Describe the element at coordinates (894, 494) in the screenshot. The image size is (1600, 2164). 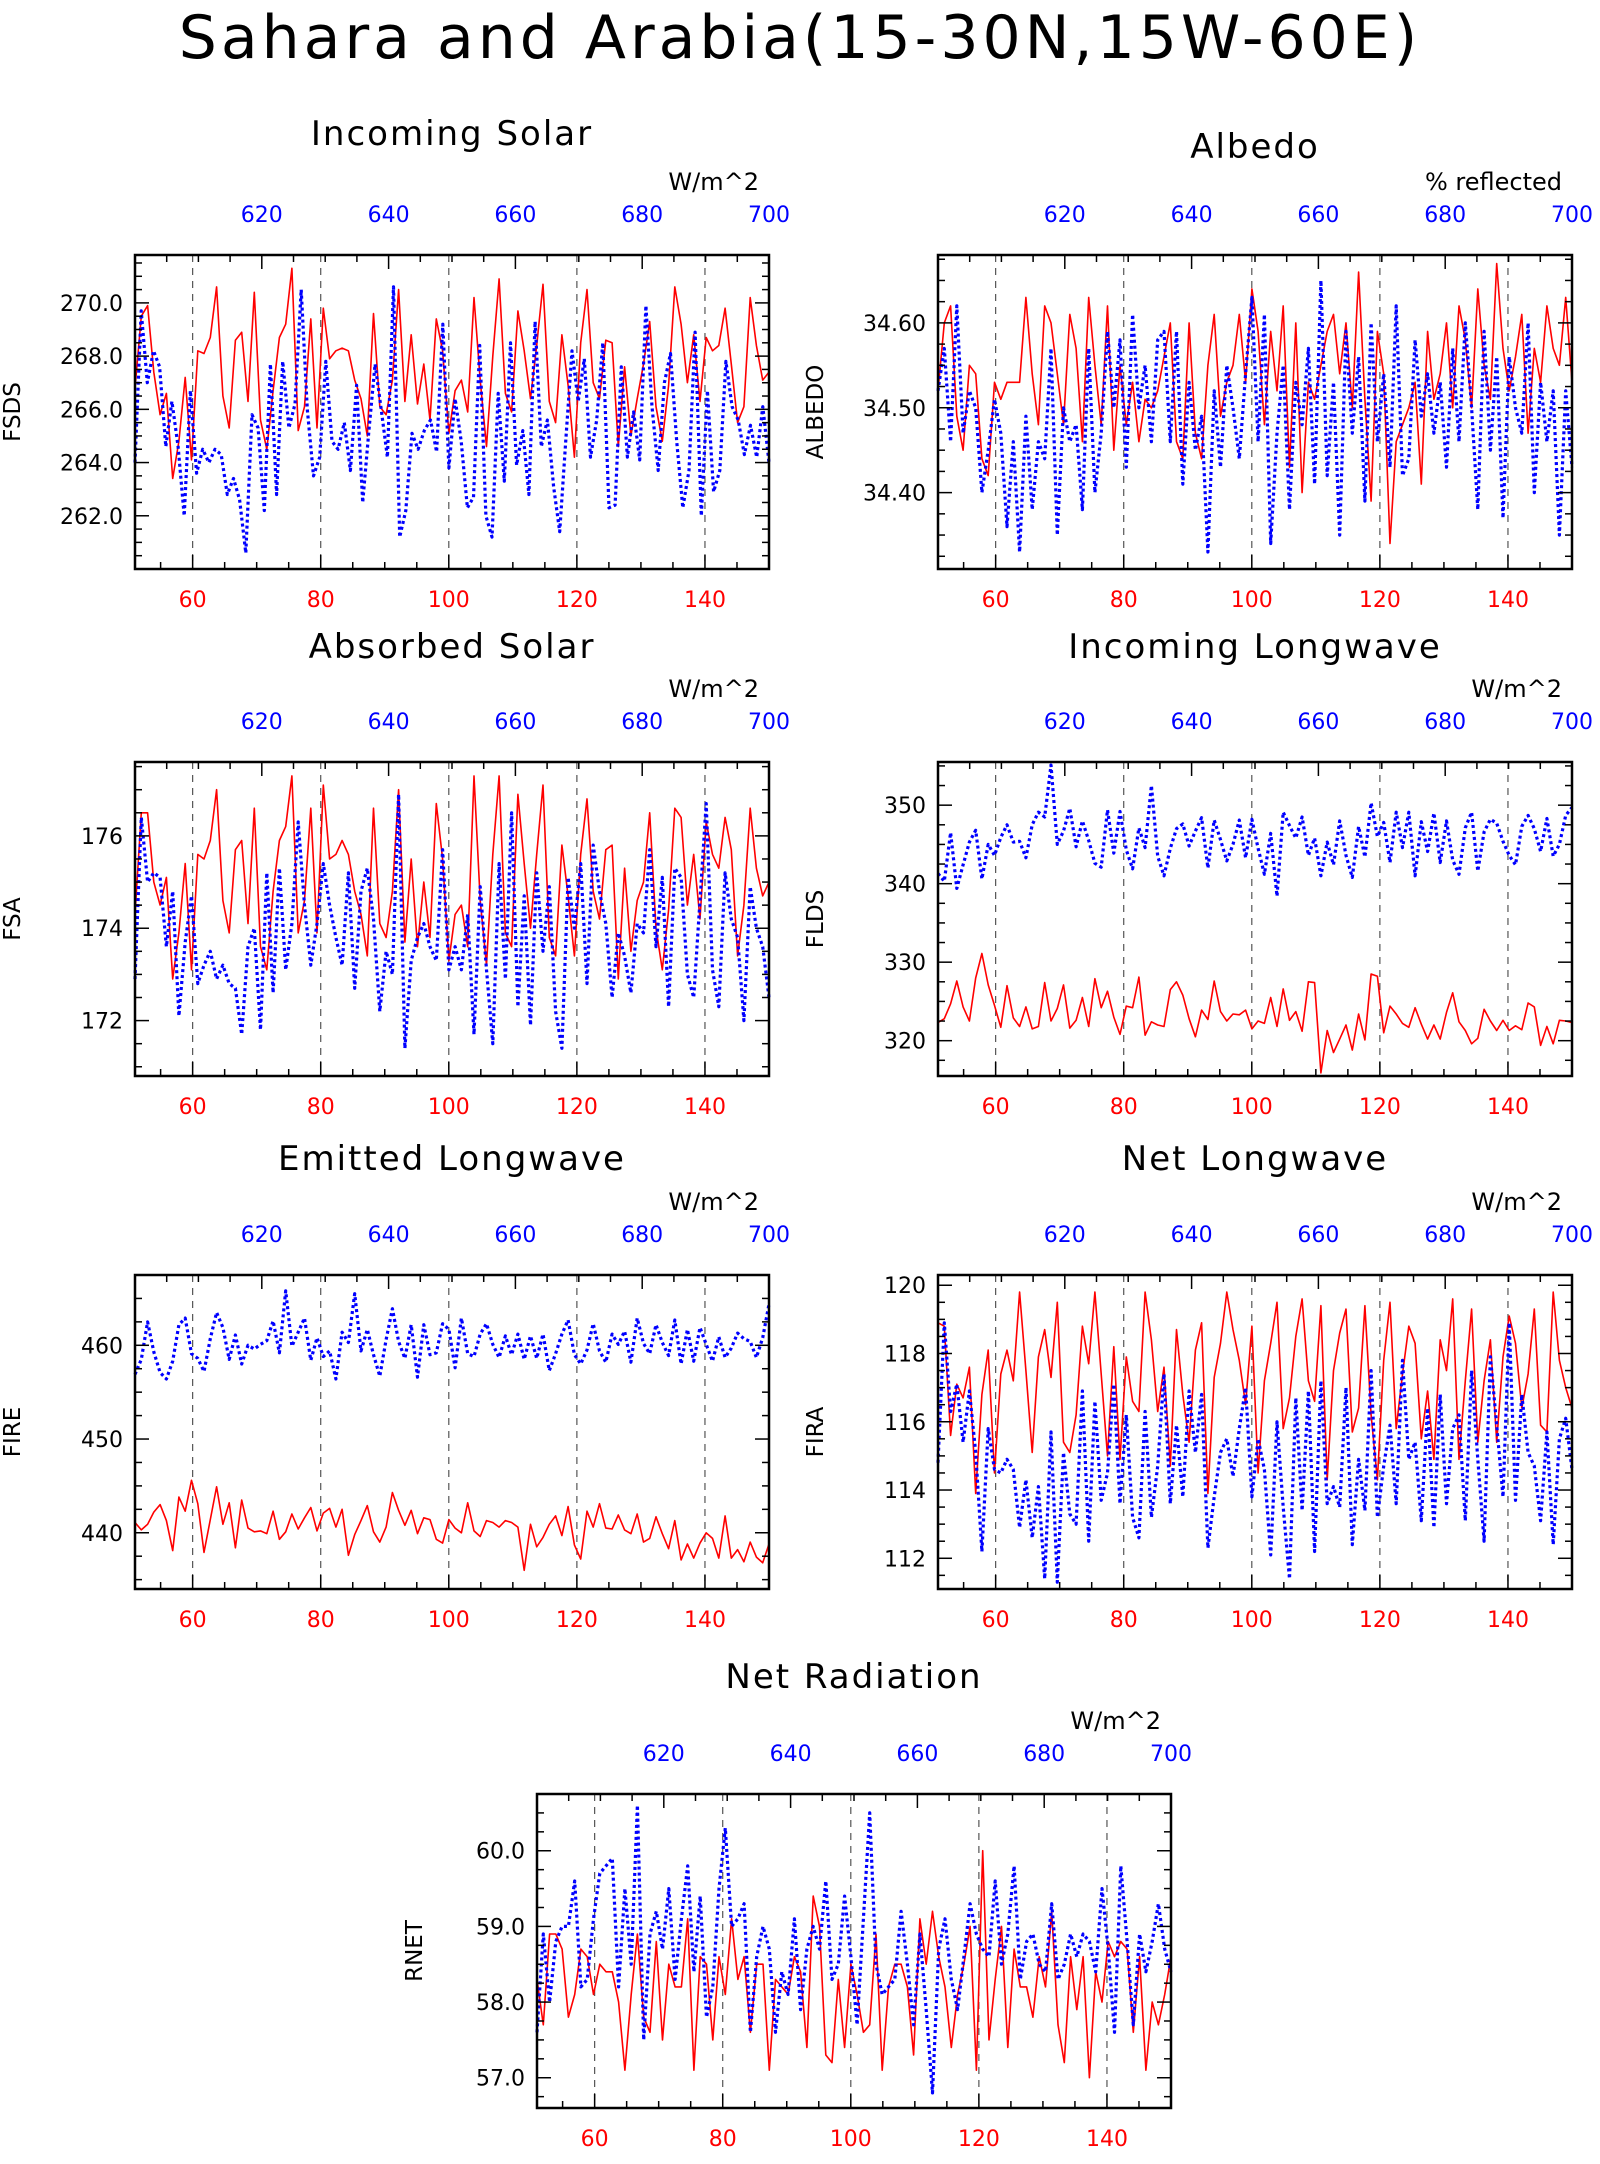
I see `y-tick-label: 34.40` at that location.